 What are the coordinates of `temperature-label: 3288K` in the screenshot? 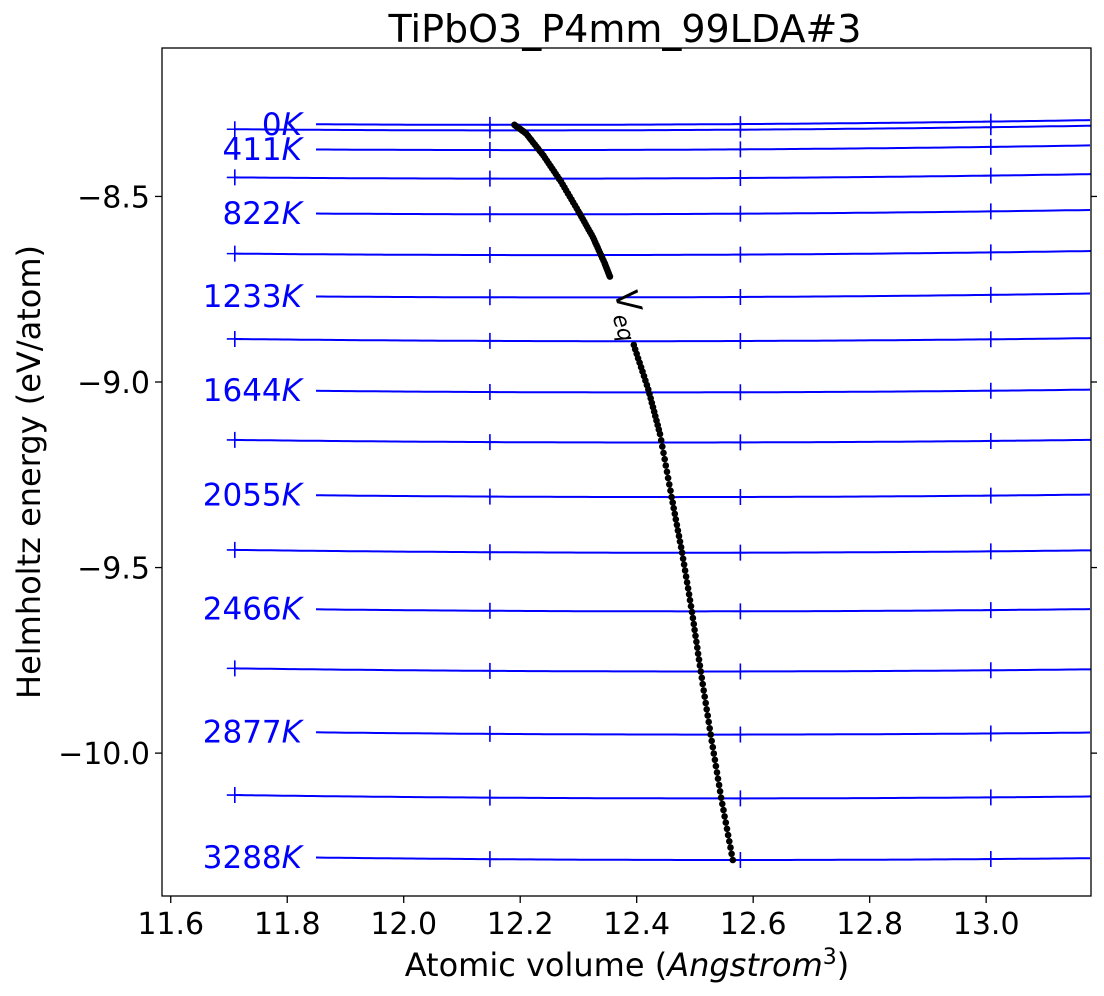 It's located at (254, 858).